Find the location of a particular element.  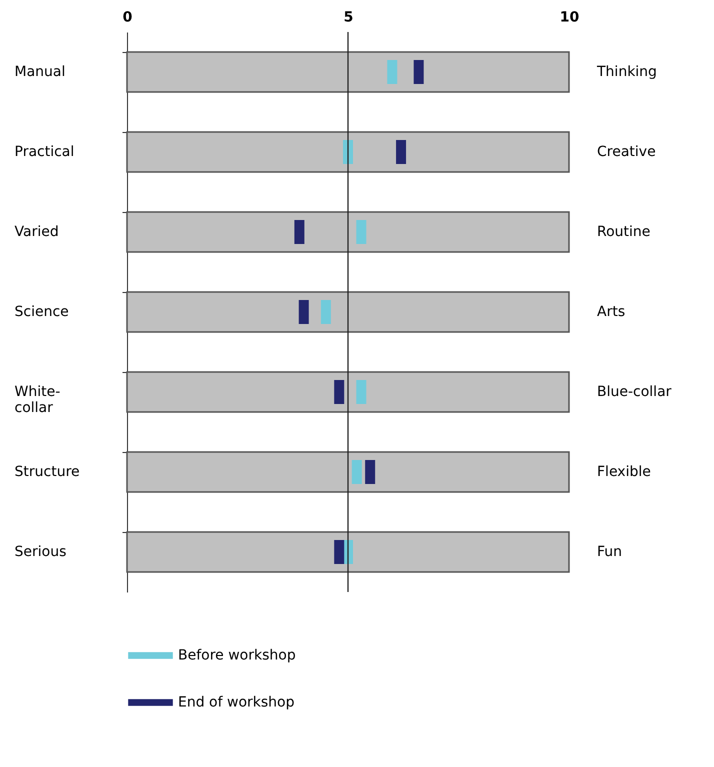

y-tick-label: White-collar is located at coordinates (37, 400).